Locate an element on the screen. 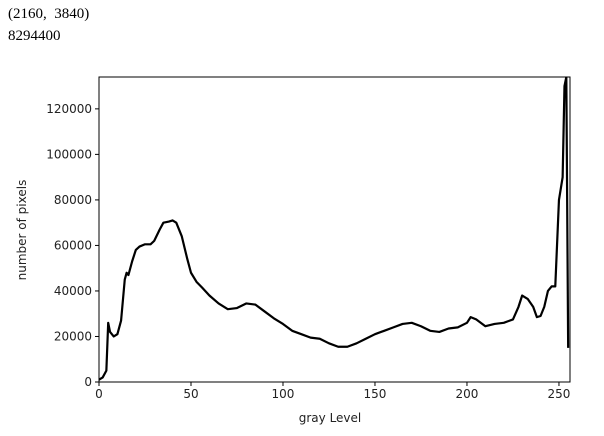  y-tick-label: 120000 is located at coordinates (69, 109).